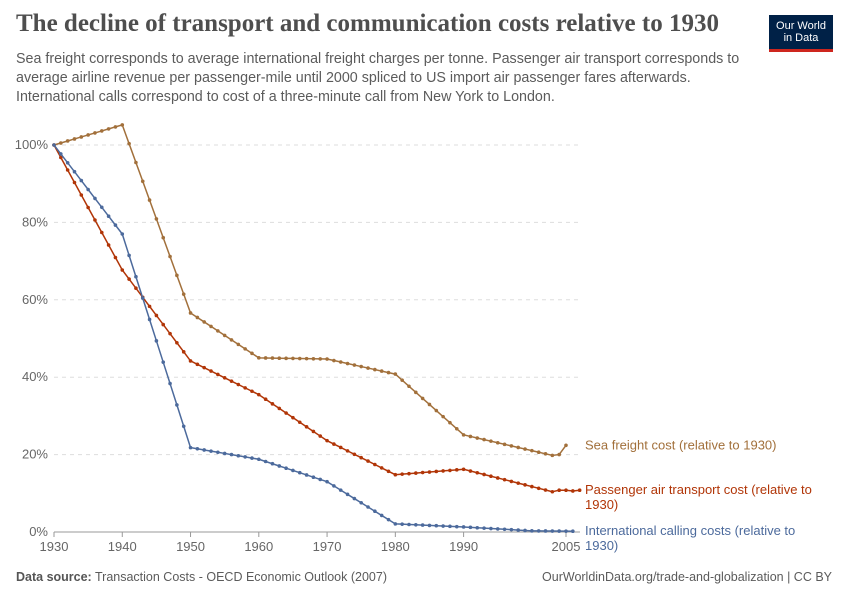 This screenshot has height=600, width=850. Describe the element at coordinates (395, 546) in the screenshot. I see `x-tick-label: 1980` at that location.